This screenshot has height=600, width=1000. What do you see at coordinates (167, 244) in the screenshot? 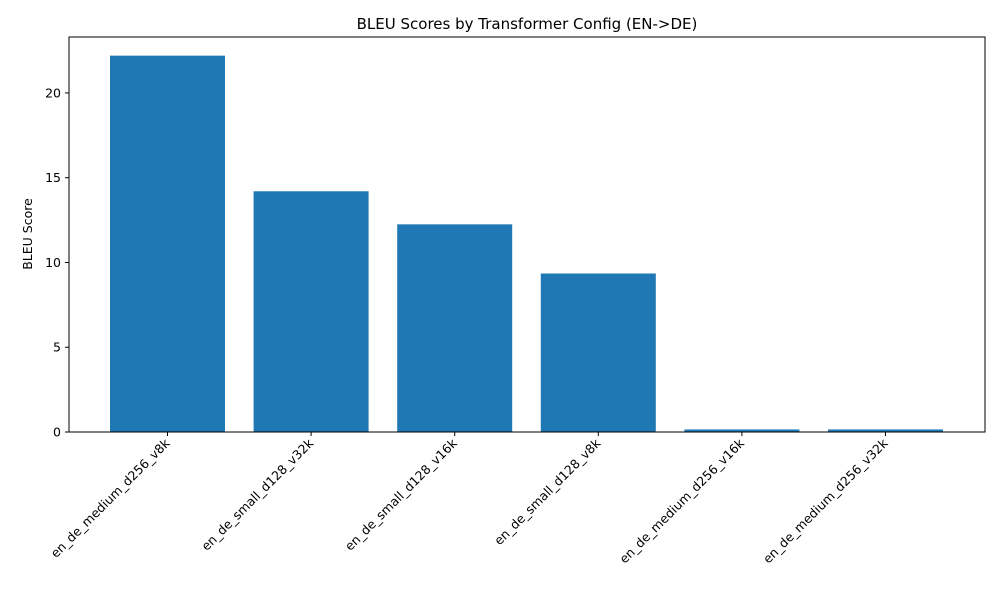
I see `bar-en_de_medium_d256_v8k` at bounding box center [167, 244].